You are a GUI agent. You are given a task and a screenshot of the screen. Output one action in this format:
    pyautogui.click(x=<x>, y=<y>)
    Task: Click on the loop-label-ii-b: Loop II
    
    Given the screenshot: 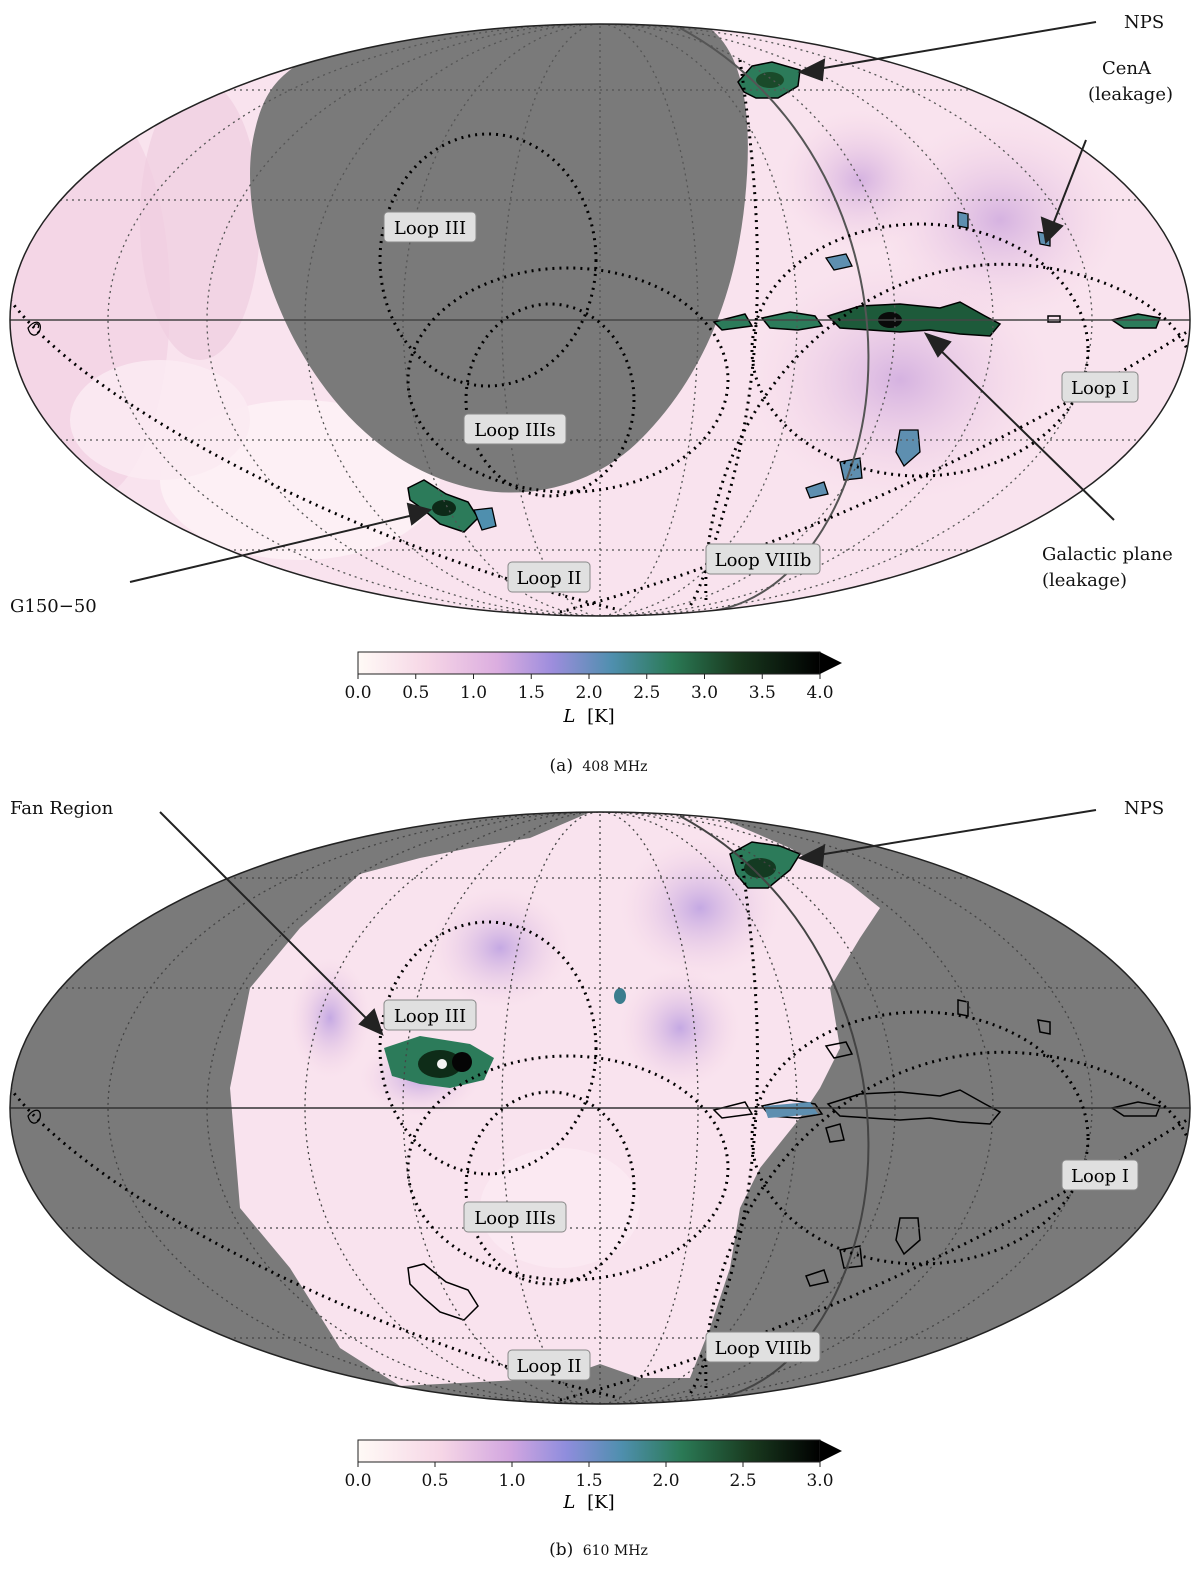 What is the action you would take?
    pyautogui.click(x=549, y=1365)
    